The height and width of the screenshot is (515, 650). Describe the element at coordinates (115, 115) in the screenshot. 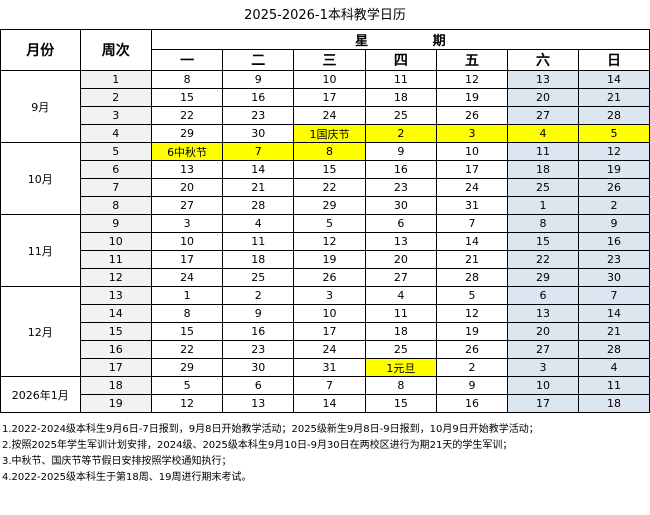

I see `week-number: 3` at that location.